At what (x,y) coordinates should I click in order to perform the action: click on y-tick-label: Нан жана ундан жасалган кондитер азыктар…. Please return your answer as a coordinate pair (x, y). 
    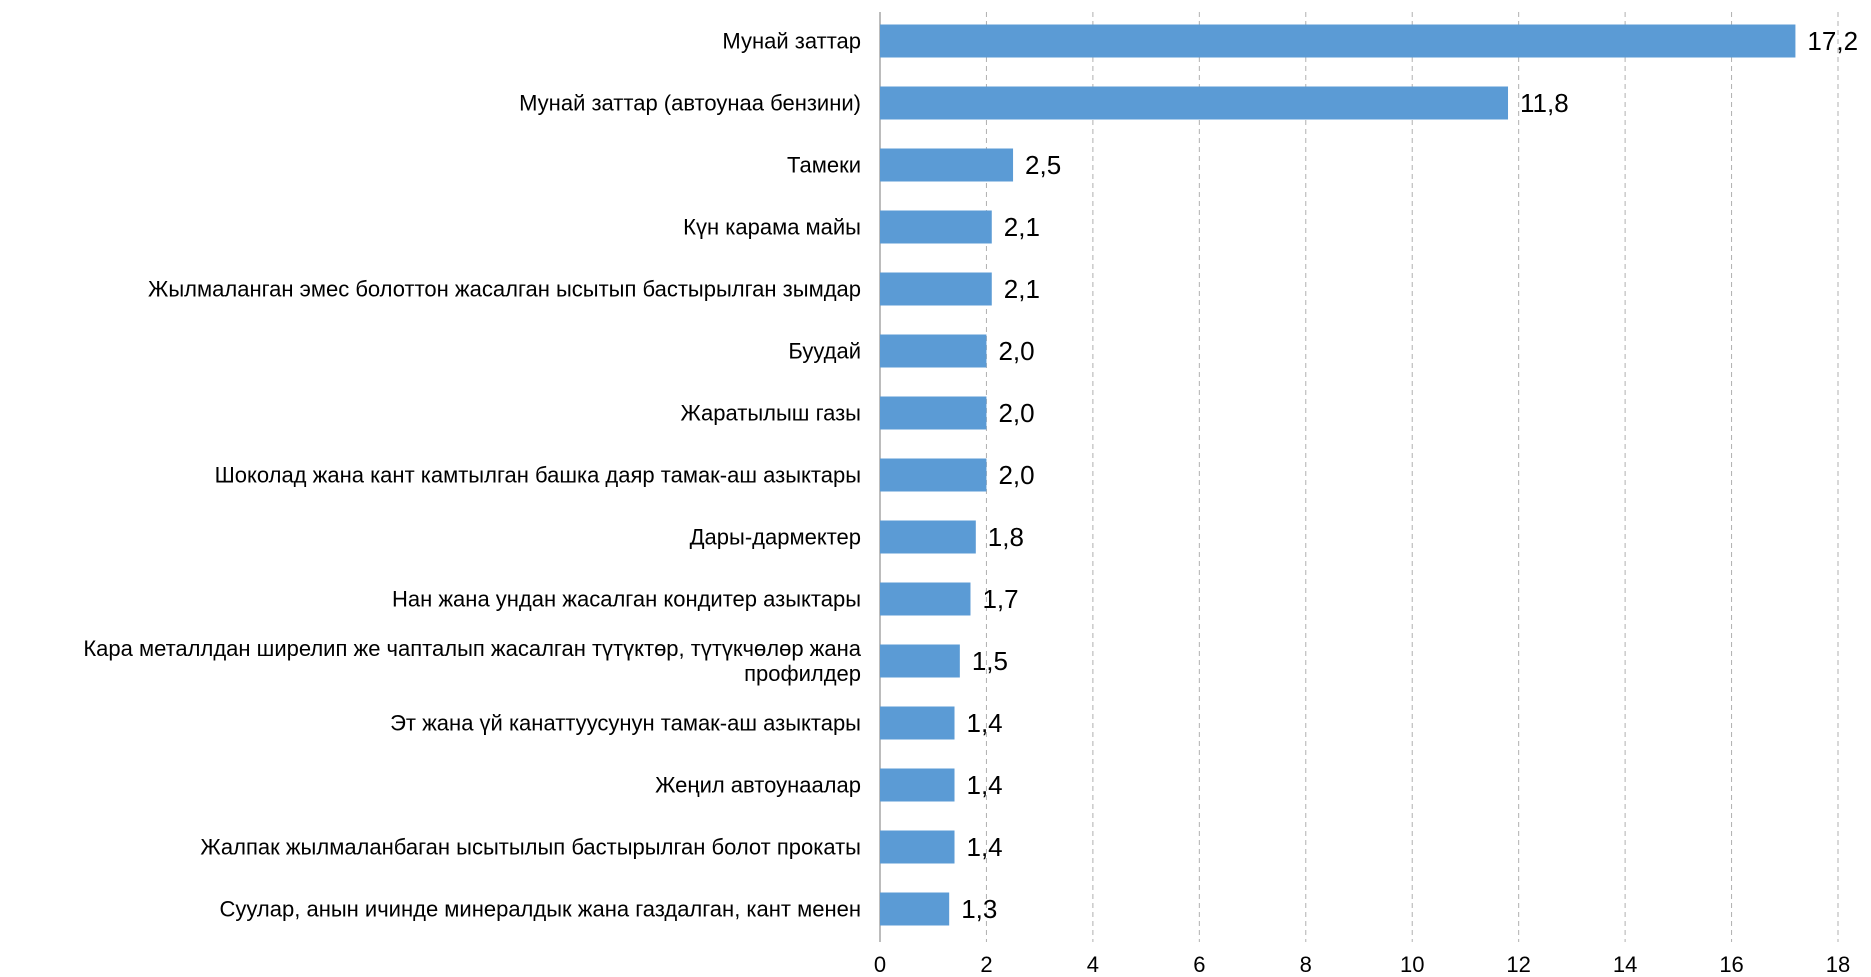
    Looking at the image, I should click on (626, 599).